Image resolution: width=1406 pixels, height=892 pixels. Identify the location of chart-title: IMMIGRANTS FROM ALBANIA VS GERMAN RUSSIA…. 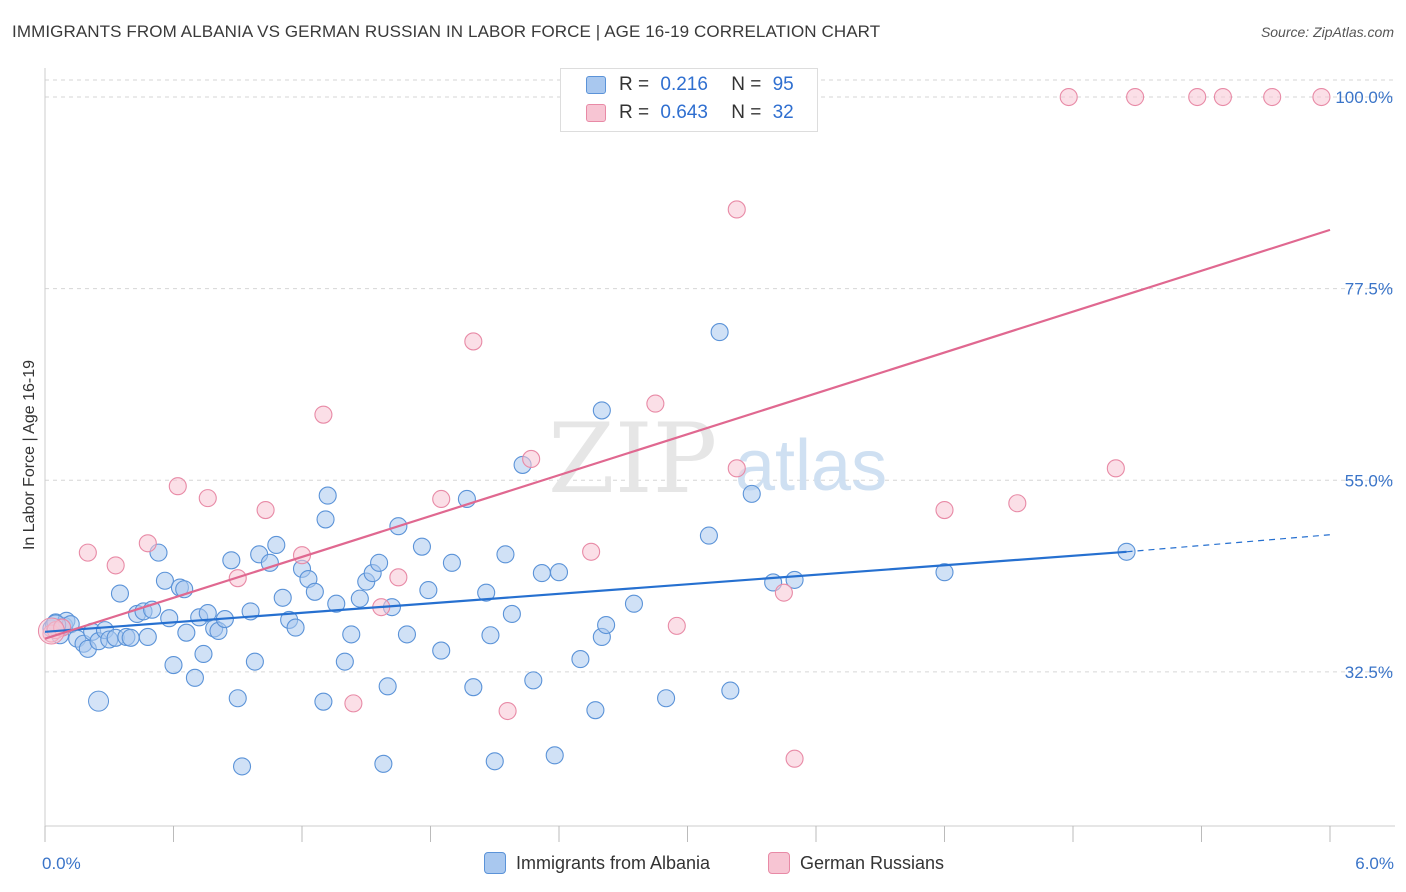
(446, 31).